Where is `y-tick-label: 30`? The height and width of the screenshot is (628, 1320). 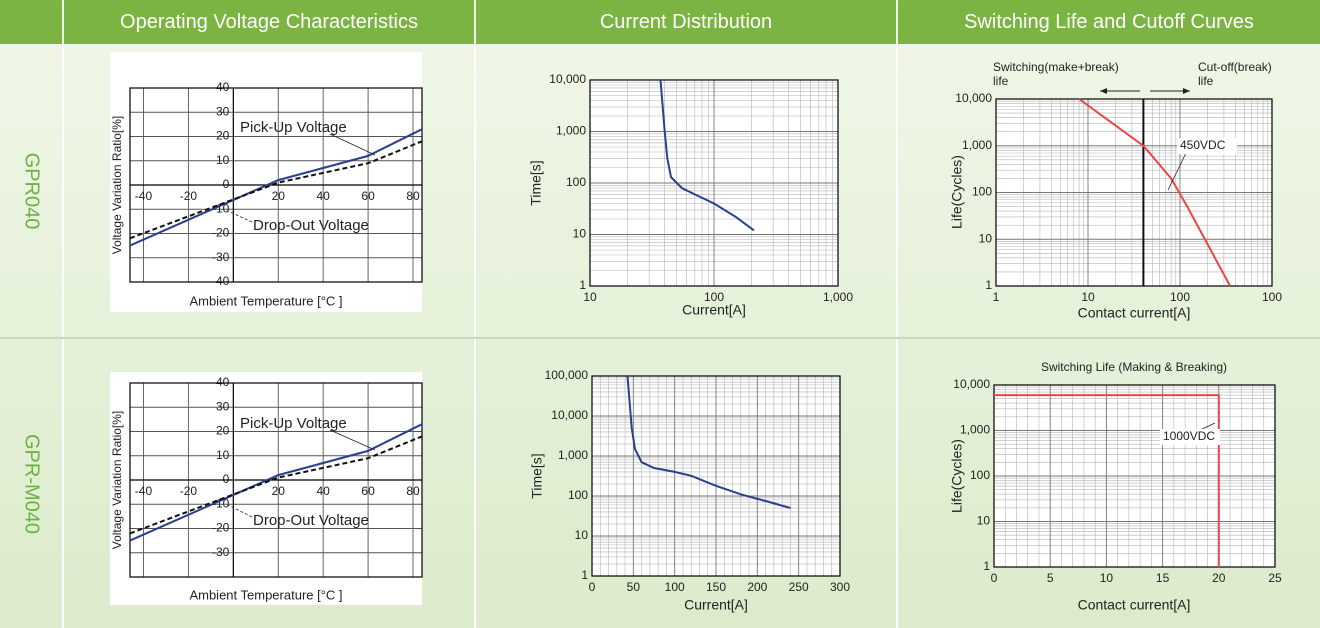 y-tick-label: 30 is located at coordinates (223, 111).